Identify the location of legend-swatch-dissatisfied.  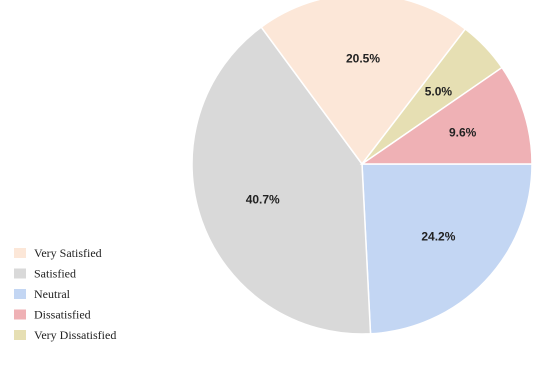
(20, 314).